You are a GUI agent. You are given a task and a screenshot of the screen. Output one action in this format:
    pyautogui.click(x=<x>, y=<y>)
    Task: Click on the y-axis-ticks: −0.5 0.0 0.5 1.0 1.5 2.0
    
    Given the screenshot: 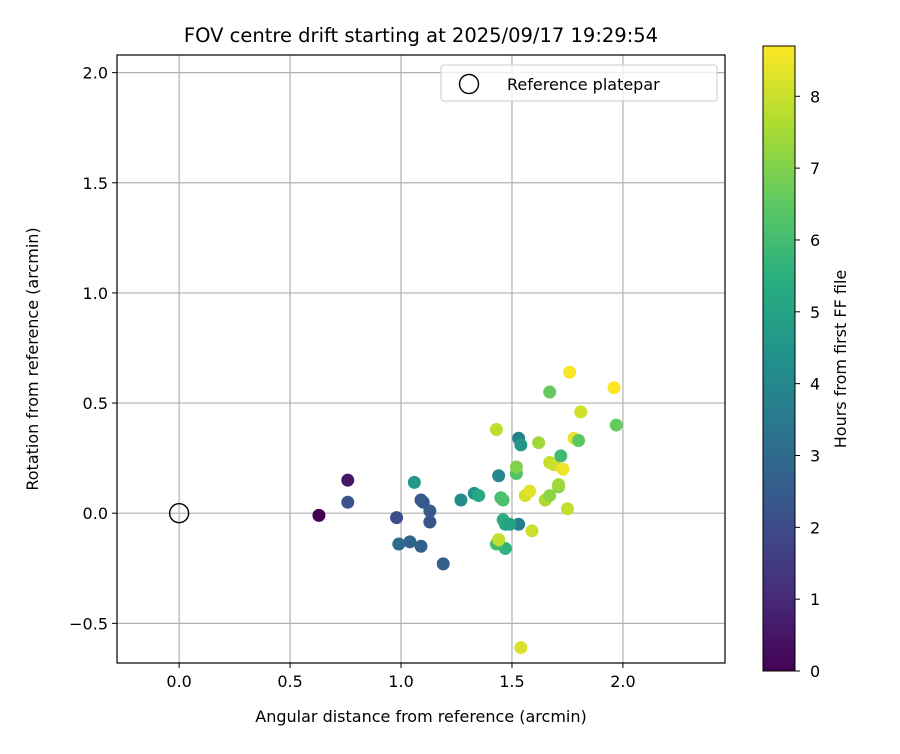 What is the action you would take?
    pyautogui.click(x=93, y=348)
    